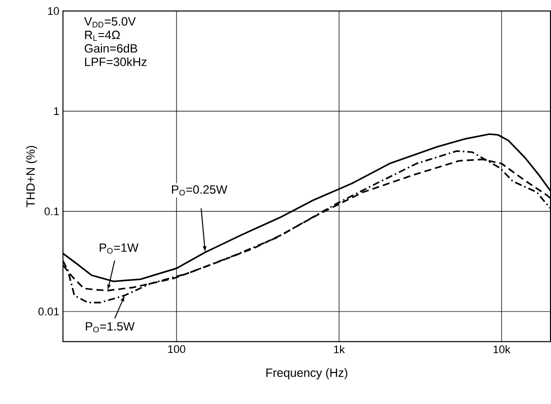  What do you see at coordinates (177, 349) in the screenshot?
I see `x-tick-label: 100` at bounding box center [177, 349].